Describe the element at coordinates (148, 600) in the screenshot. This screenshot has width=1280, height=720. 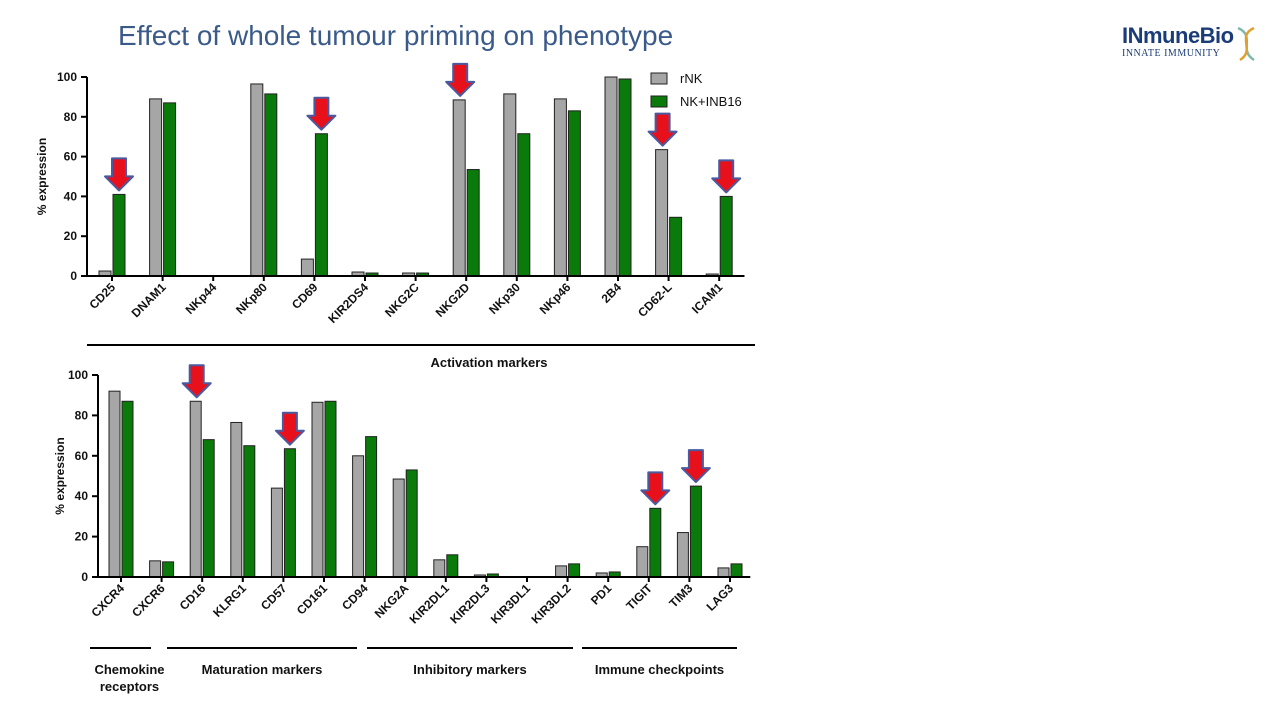
I see `x-tick-label: CXCR6` at that location.